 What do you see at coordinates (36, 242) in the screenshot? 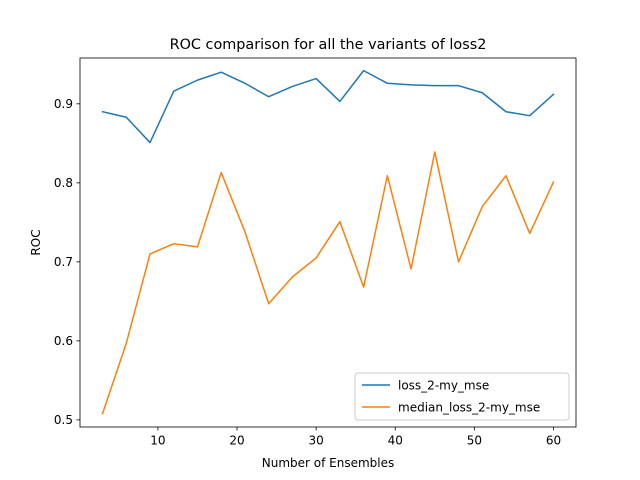
I see `y-axis-label: ROC` at bounding box center [36, 242].